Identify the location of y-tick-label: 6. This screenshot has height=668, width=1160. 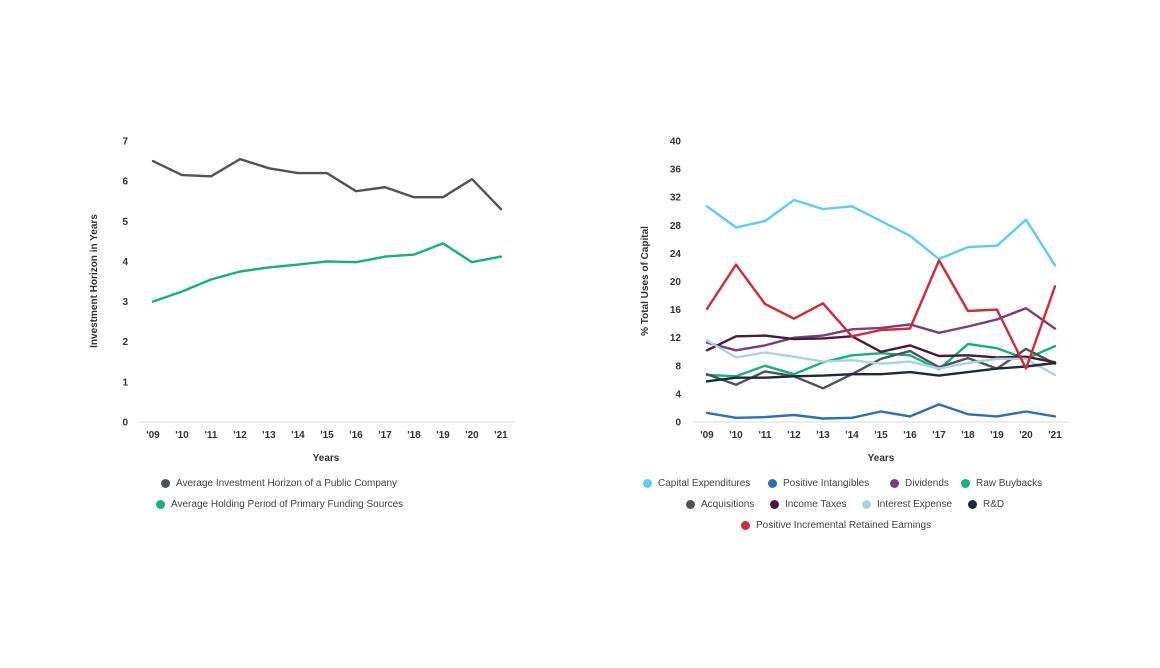
(125, 182).